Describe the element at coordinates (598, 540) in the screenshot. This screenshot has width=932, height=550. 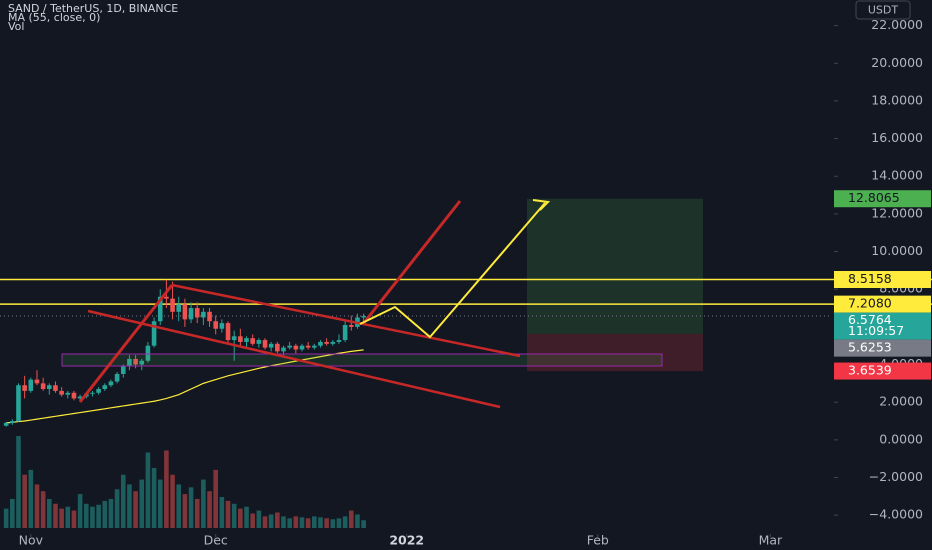
I see `x-tick-label: Feb` at that location.